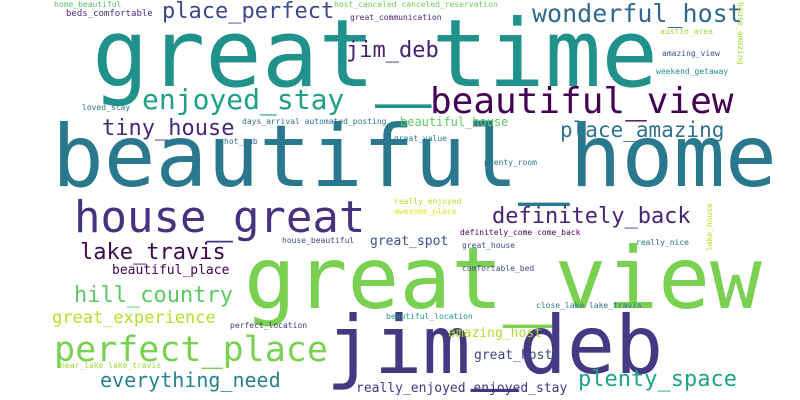  I want to click on word-beds-comfortable: beds_comfortable, so click(109, 14).